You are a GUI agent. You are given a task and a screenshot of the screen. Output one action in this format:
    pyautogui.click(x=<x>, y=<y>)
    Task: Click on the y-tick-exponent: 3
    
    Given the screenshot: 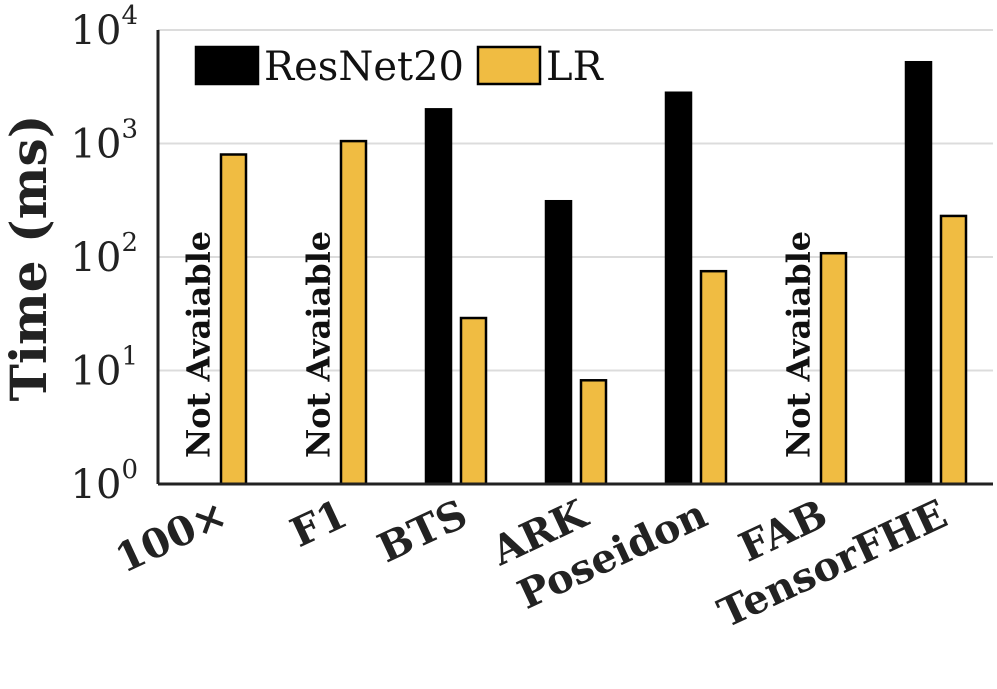 What is the action you would take?
    pyautogui.click(x=129, y=130)
    